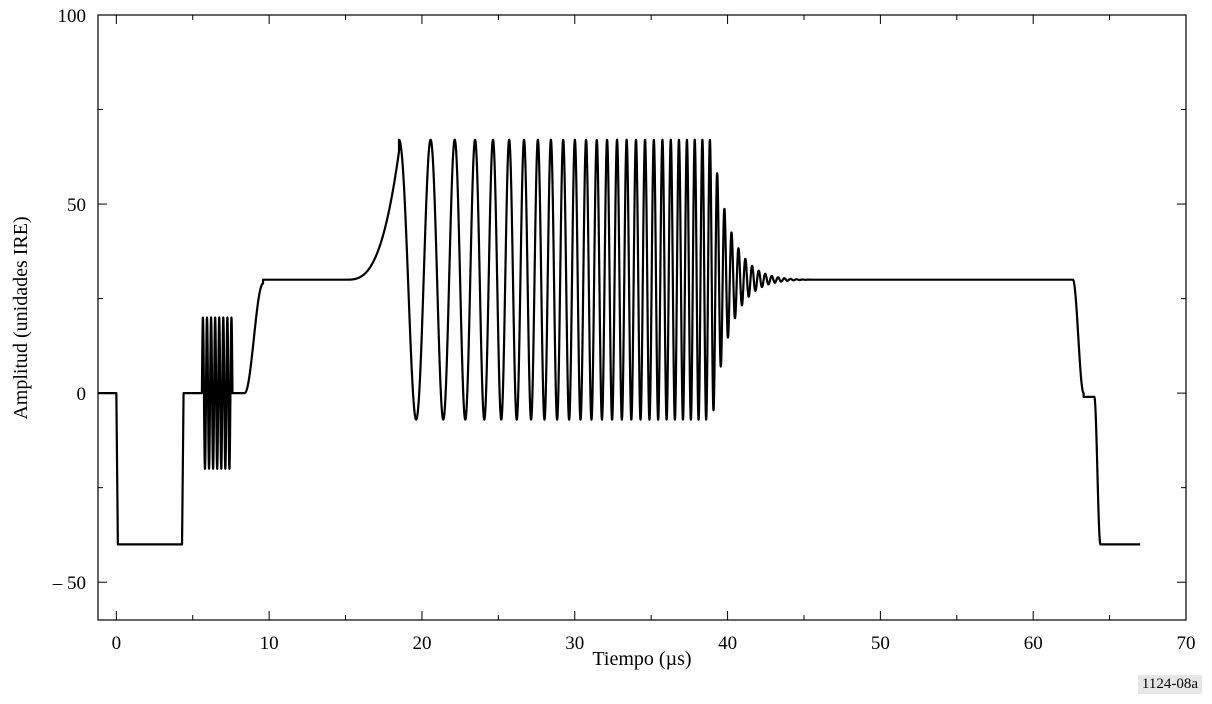 The height and width of the screenshot is (704, 1212). What do you see at coordinates (1033, 643) in the screenshot?
I see `x-tick-label: 60` at bounding box center [1033, 643].